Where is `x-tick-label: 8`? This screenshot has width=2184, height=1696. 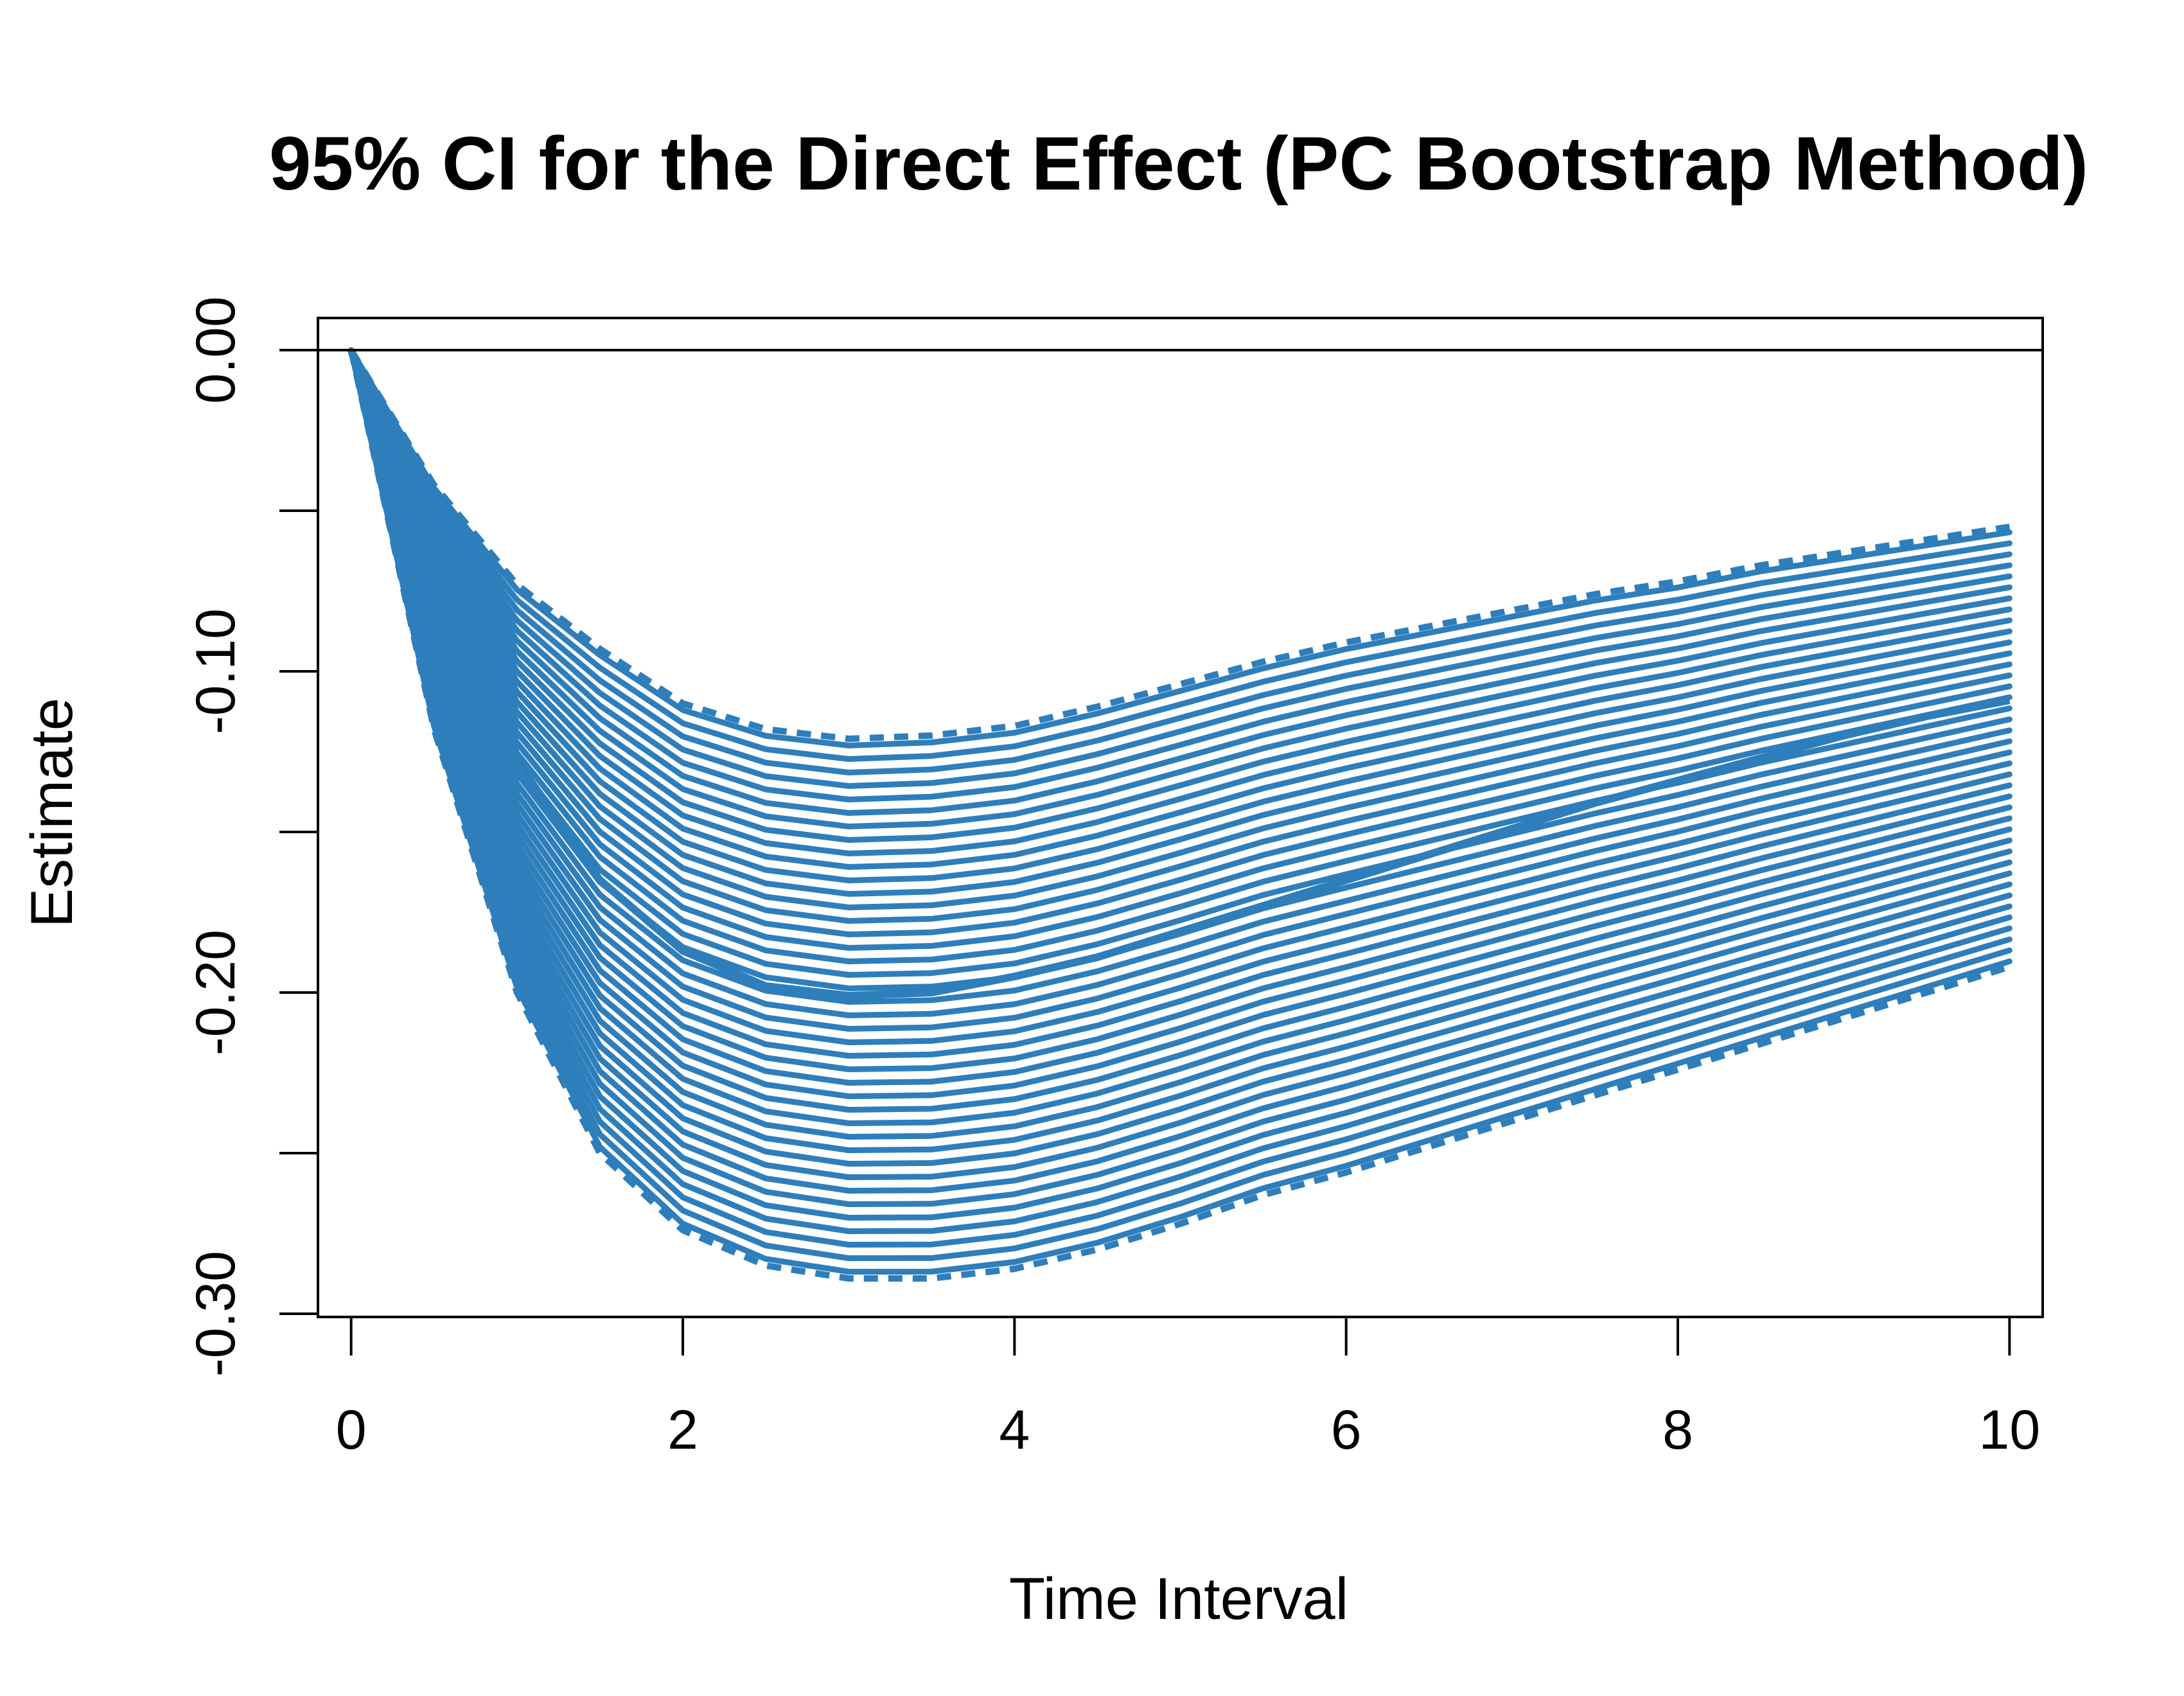
x-tick-label: 8 is located at coordinates (1677, 1430).